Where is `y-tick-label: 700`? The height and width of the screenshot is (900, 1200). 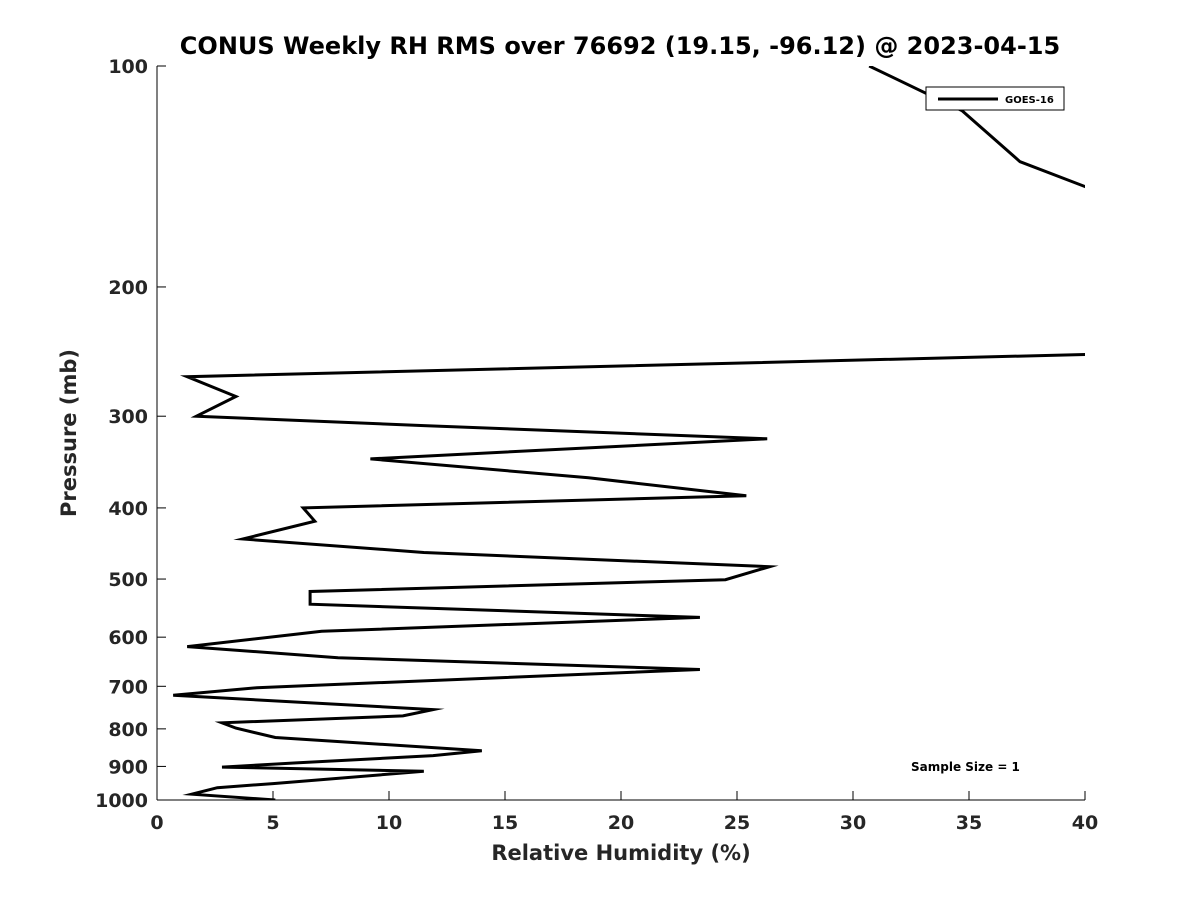 y-tick-label: 700 is located at coordinates (128, 687).